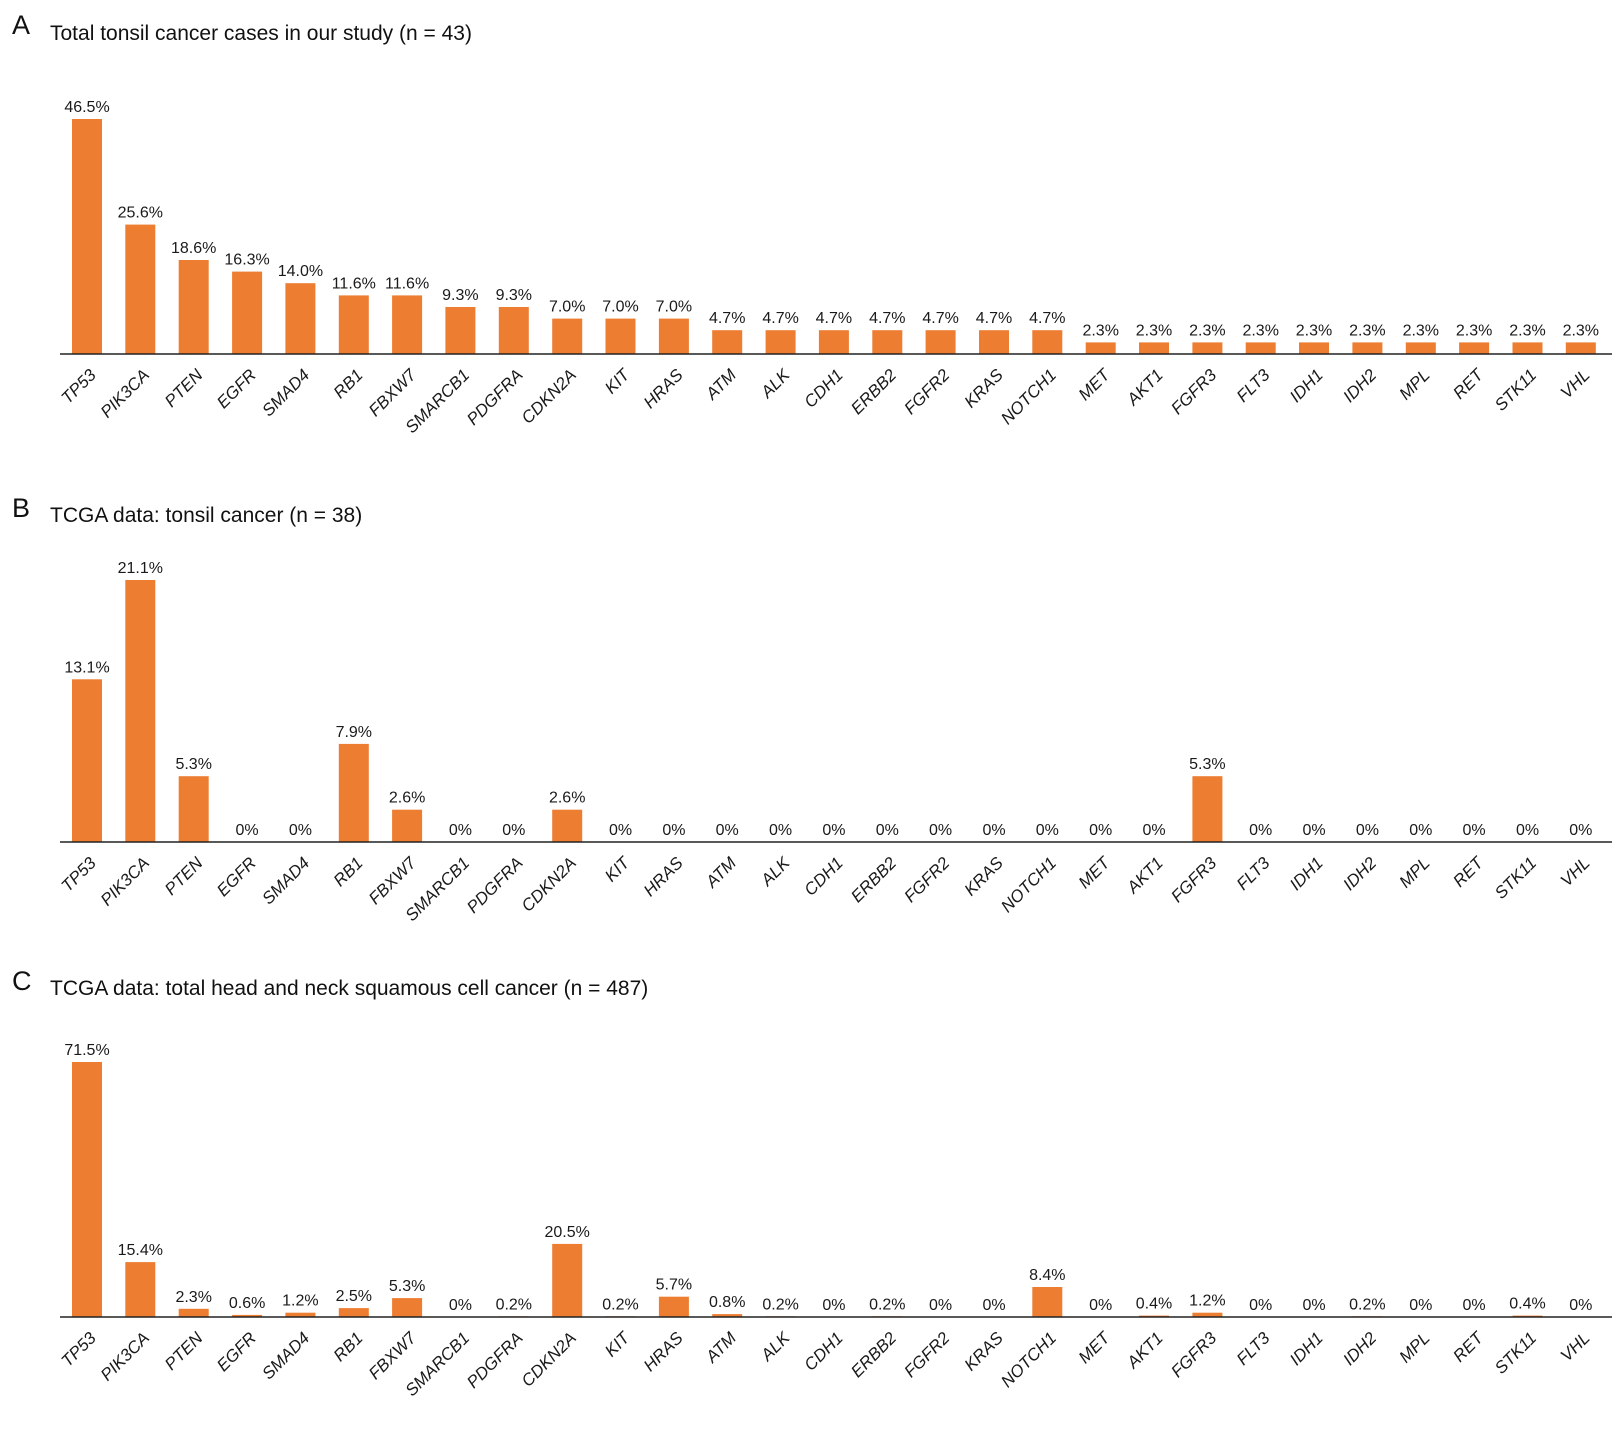 The height and width of the screenshot is (1432, 1619). I want to click on data-label-ret: 2.3%, so click(1474, 330).